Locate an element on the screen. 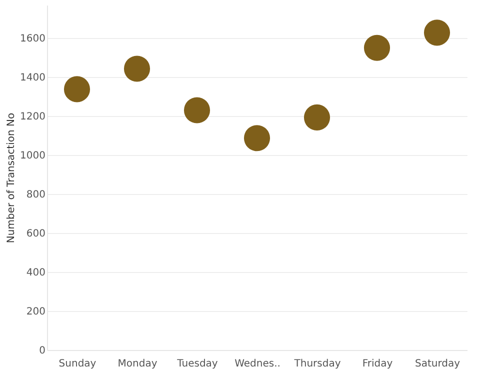 The image size is (496, 383). y-tick-label: 1000 is located at coordinates (33, 156).